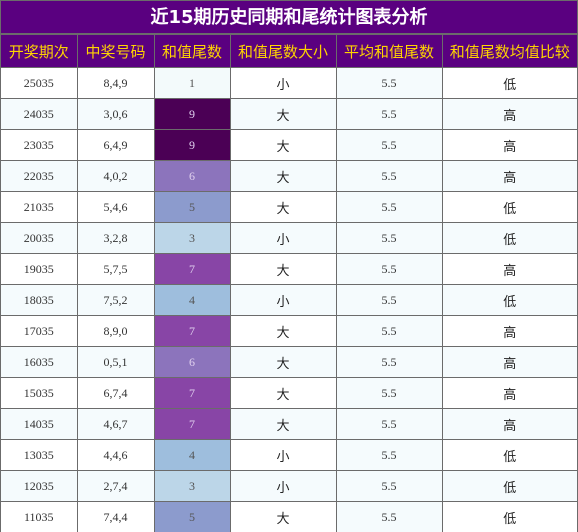 The width and height of the screenshot is (578, 532). What do you see at coordinates (115, 114) in the screenshot?
I see `cell-numbers: 3,0,6` at bounding box center [115, 114].